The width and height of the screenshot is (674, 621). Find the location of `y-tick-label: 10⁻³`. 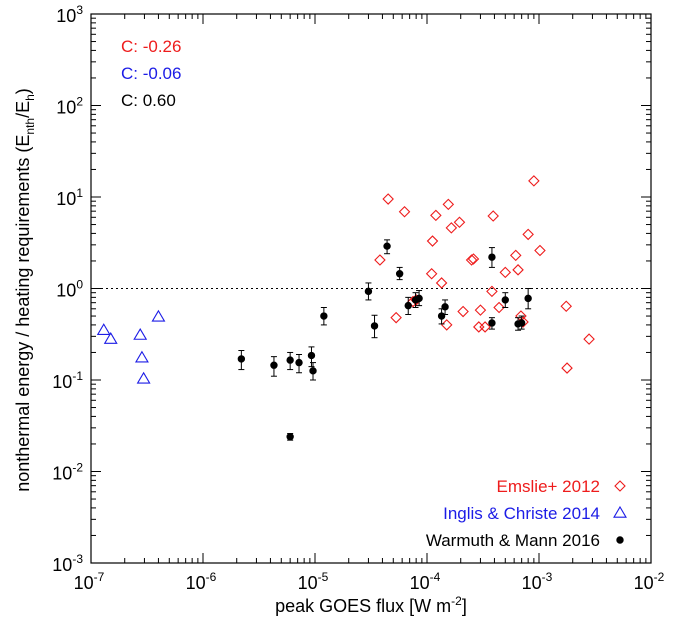

y-tick-label: 10⁻³ is located at coordinates (67, 563).